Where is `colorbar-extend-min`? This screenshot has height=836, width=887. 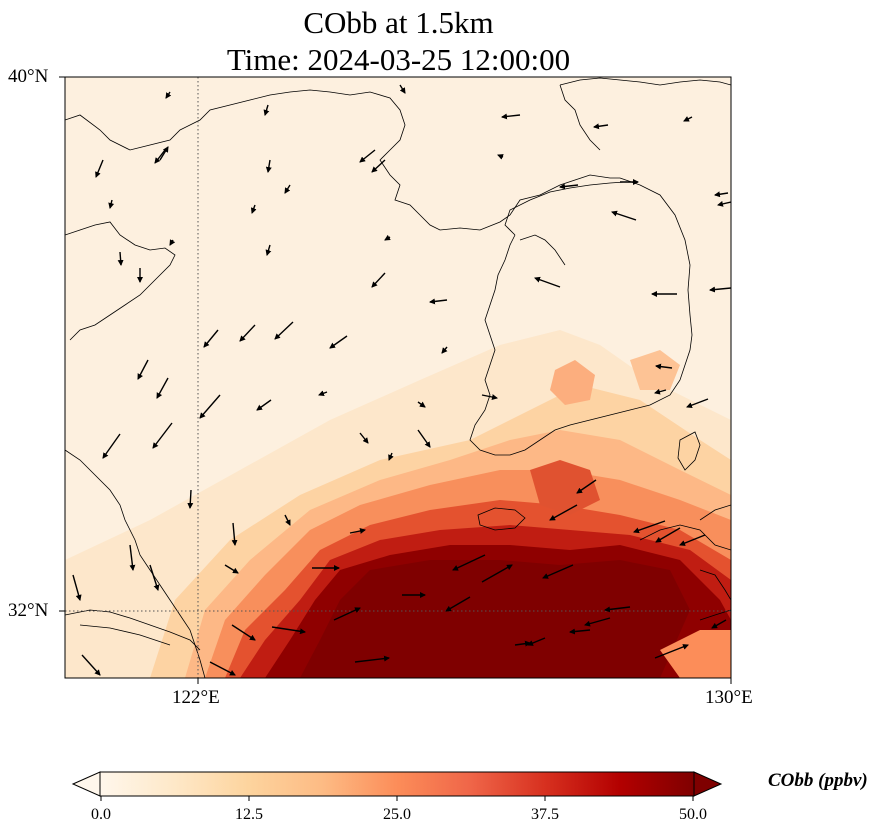 colorbar-extend-min is located at coordinates (86, 784).